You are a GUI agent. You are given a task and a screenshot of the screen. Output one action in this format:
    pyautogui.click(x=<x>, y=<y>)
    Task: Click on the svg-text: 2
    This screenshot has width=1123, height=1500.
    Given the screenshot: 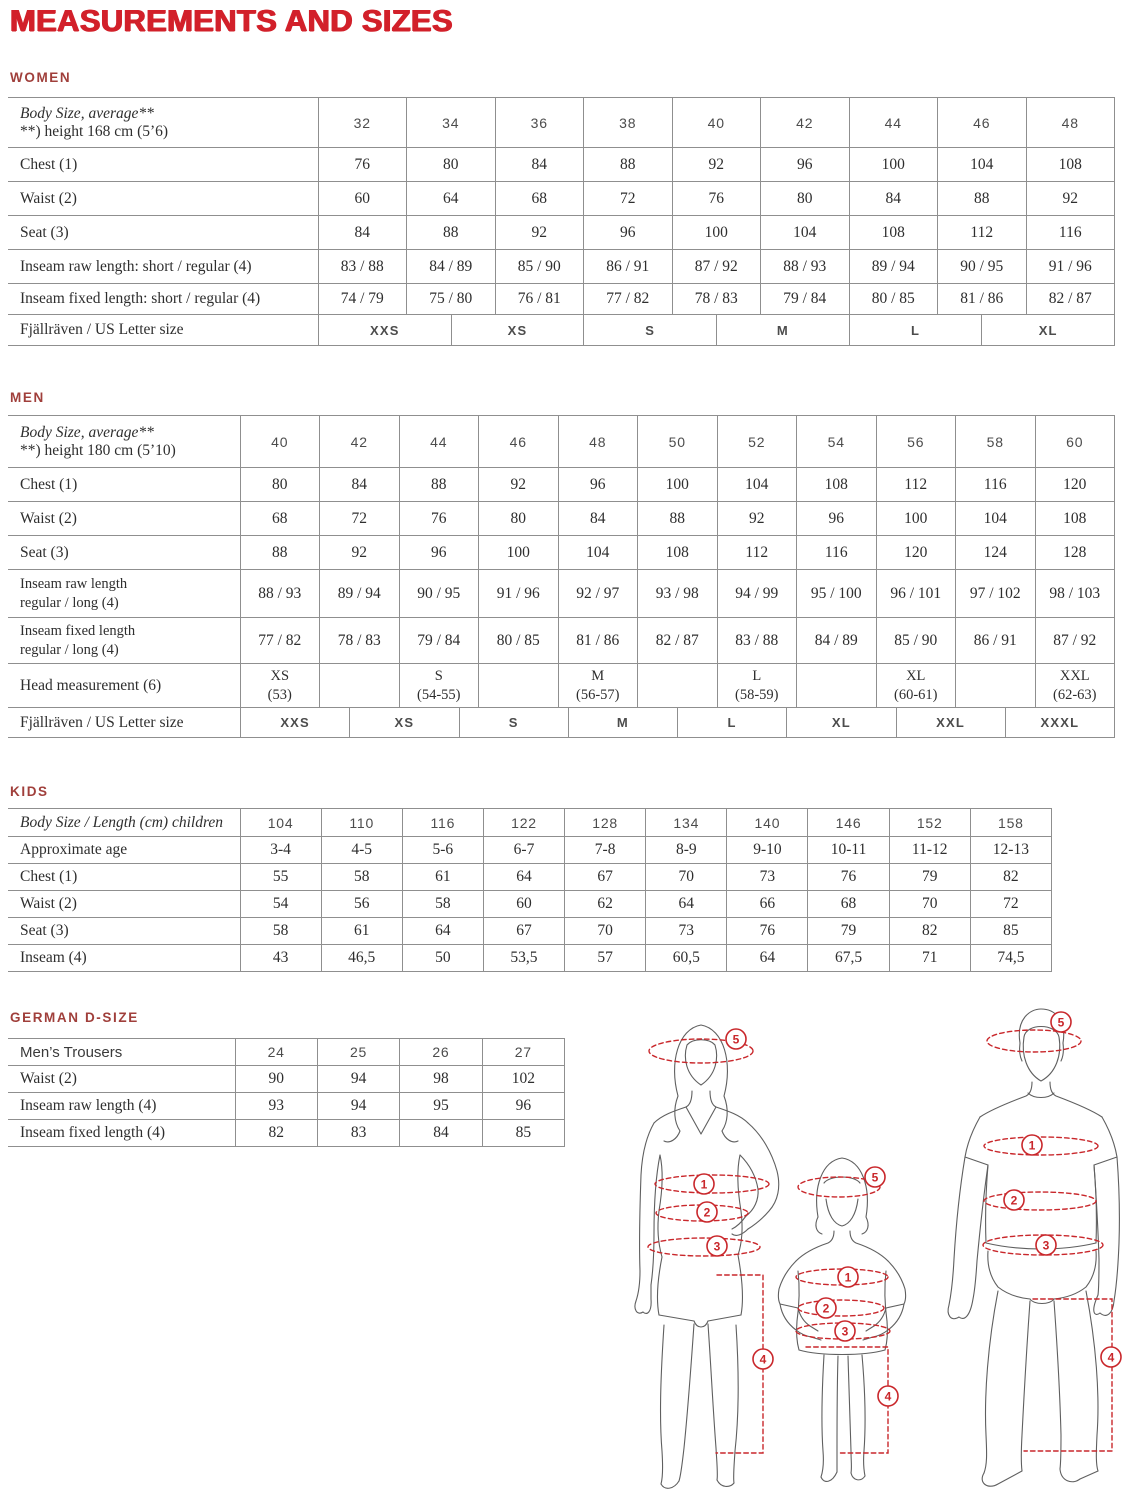 What is the action you would take?
    pyautogui.click(x=826, y=1309)
    